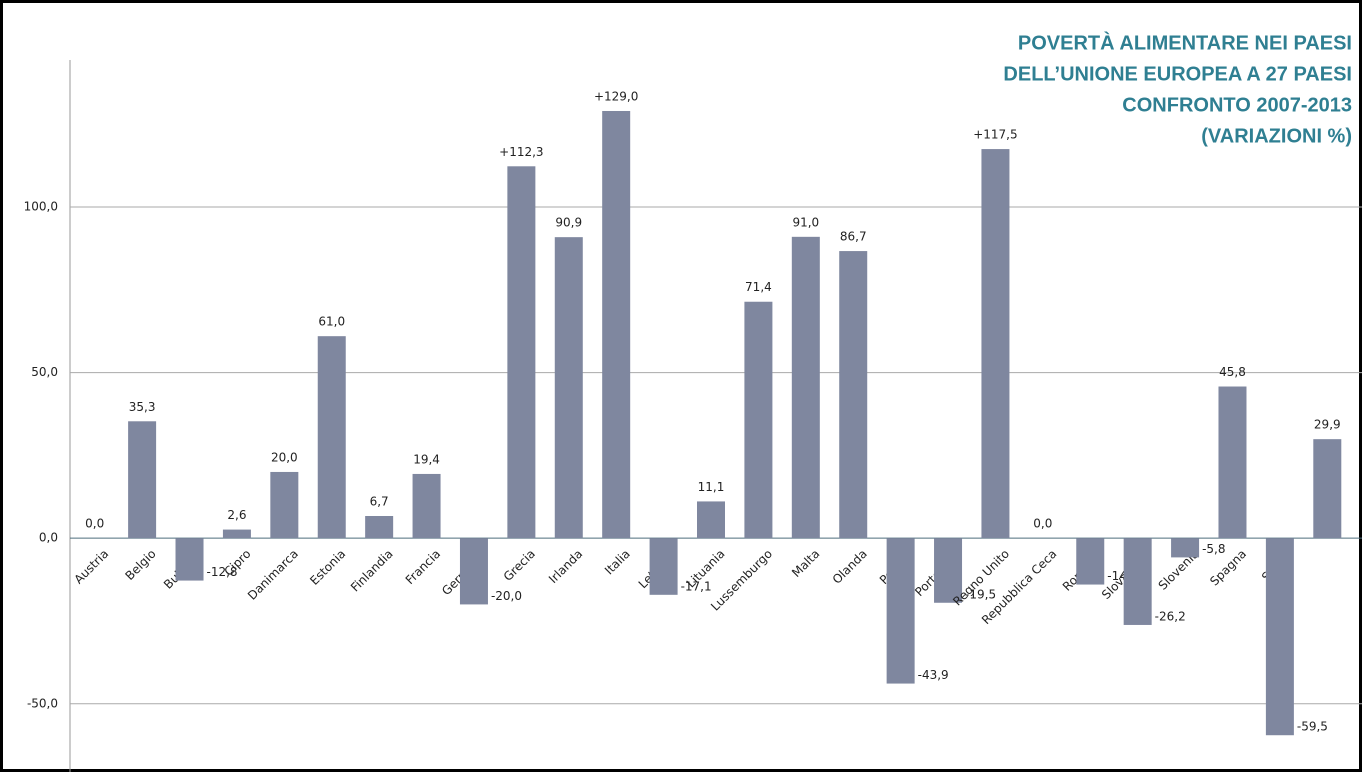  Describe the element at coordinates (284, 457) in the screenshot. I see `data-label: 20,0` at that location.